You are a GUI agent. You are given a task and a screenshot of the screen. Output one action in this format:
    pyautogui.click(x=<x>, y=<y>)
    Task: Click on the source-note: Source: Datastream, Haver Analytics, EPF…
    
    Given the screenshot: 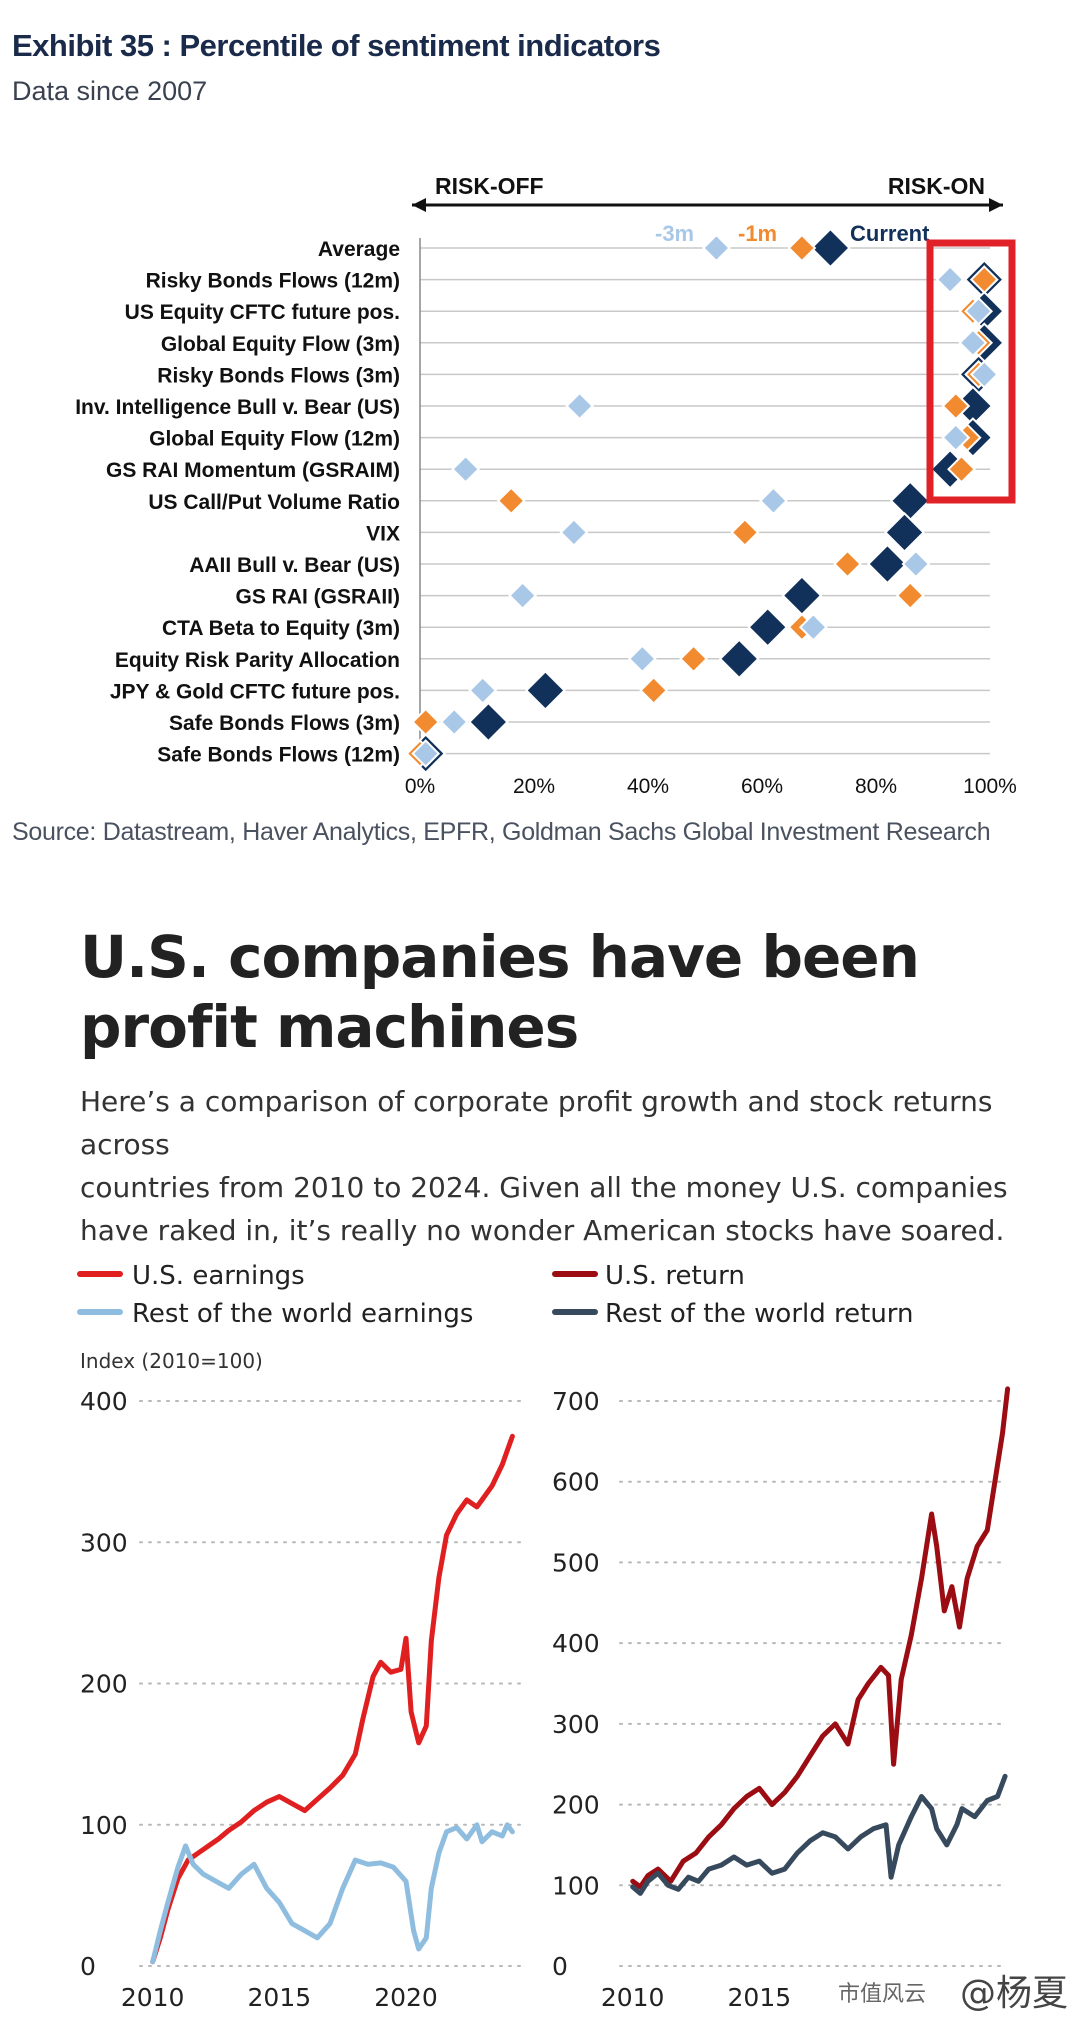 What is the action you would take?
    pyautogui.click(x=501, y=832)
    